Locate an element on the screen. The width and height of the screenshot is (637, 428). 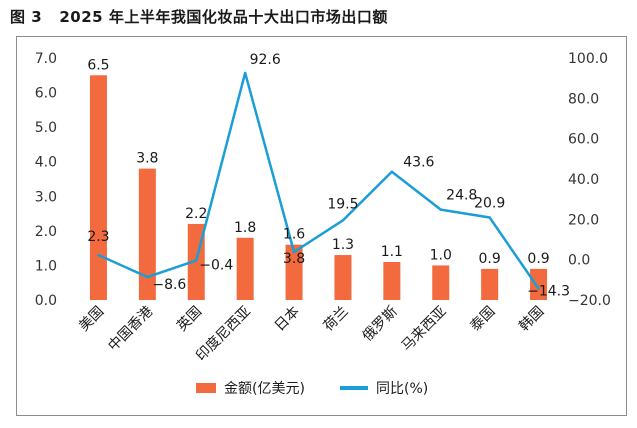
figure-number: 图 3 is located at coordinates (26, 17).